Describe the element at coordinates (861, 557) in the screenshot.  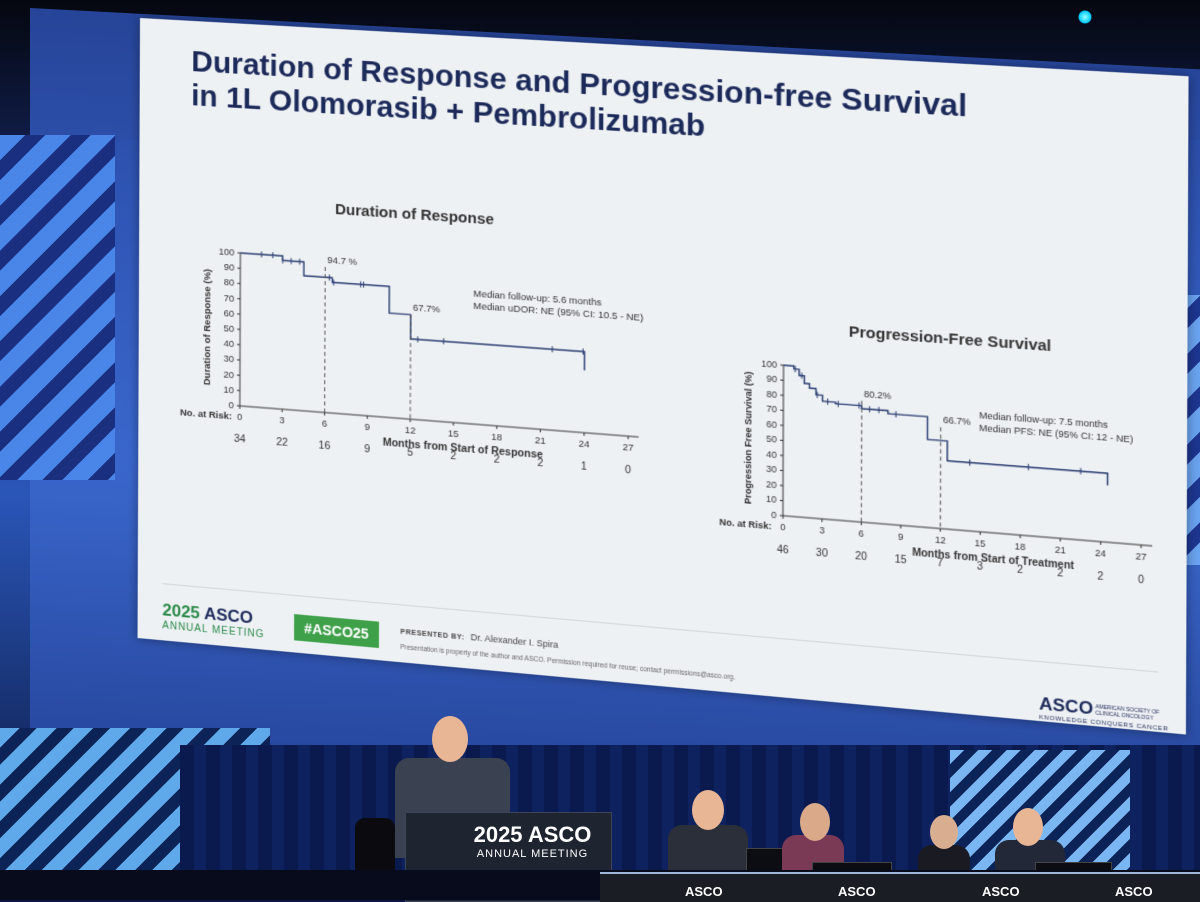
I see `at-risk-count: 20` at that location.